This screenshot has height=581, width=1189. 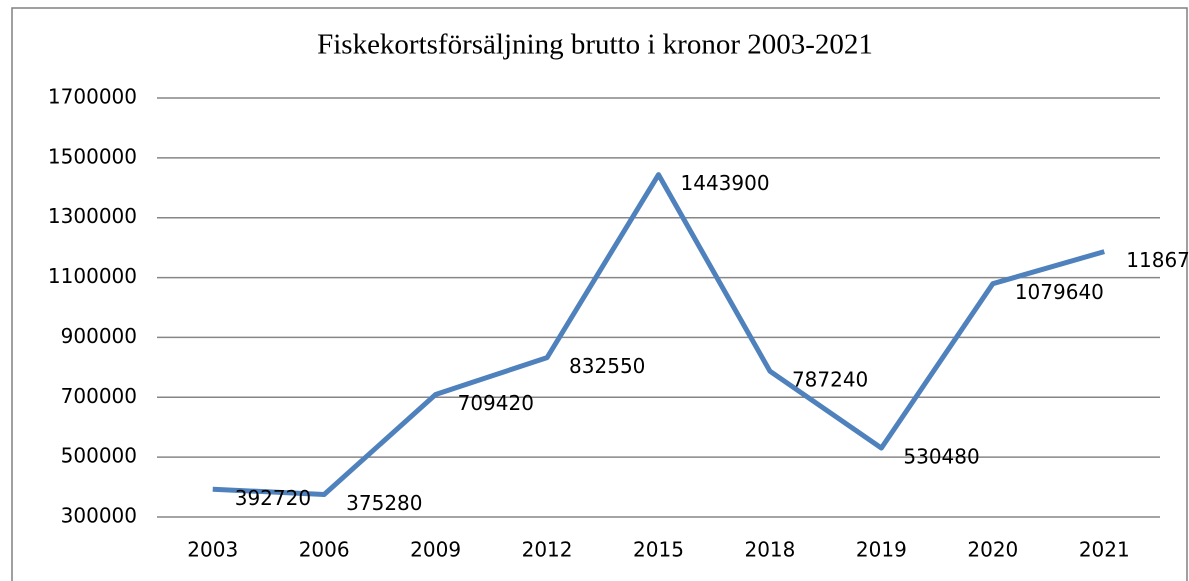 What do you see at coordinates (99, 456) in the screenshot?
I see `y-tick-label: 500000` at bounding box center [99, 456].